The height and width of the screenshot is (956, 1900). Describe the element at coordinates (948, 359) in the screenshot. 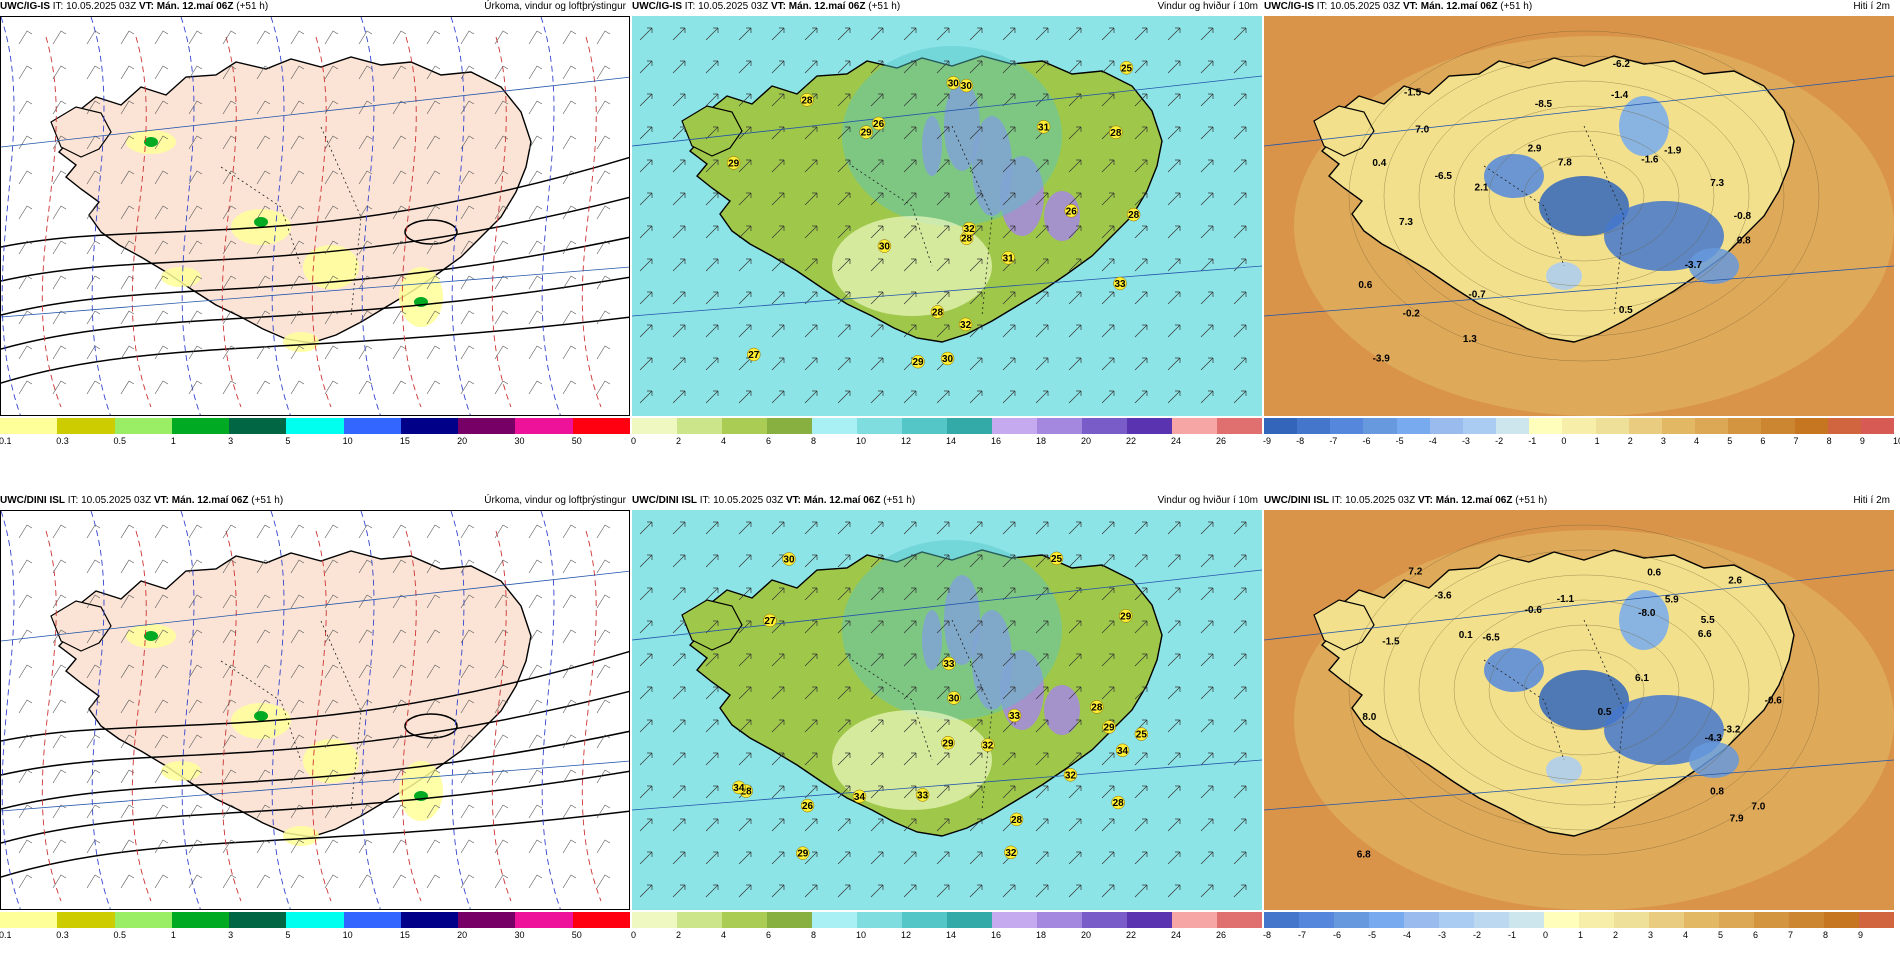

I see `value-label: 30` at that location.